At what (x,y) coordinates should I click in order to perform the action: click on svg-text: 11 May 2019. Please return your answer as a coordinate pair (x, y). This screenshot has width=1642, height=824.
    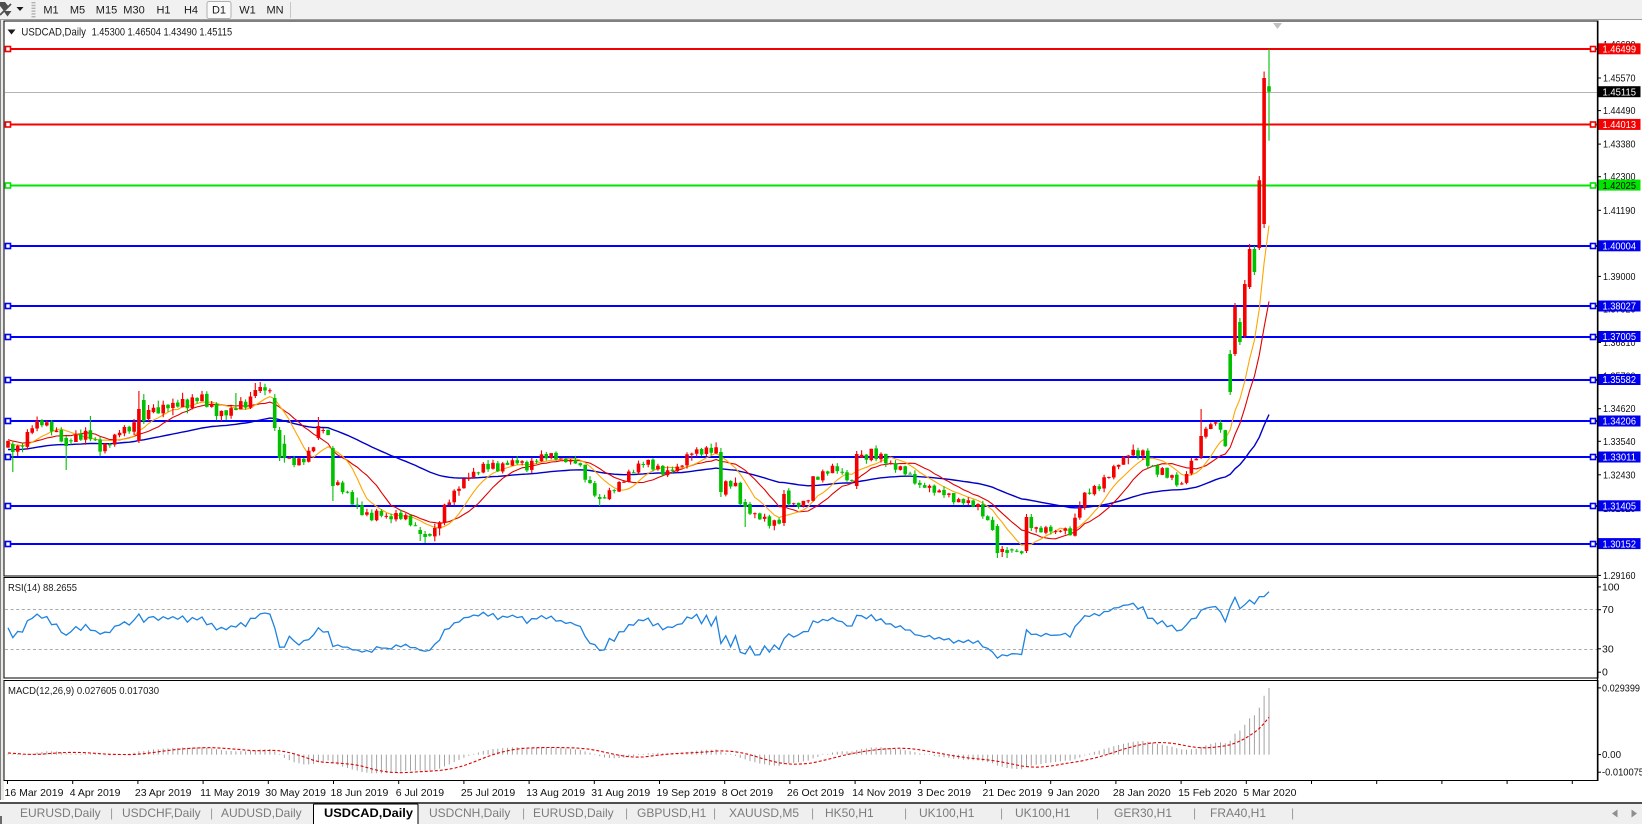
    Looking at the image, I should click on (230, 793).